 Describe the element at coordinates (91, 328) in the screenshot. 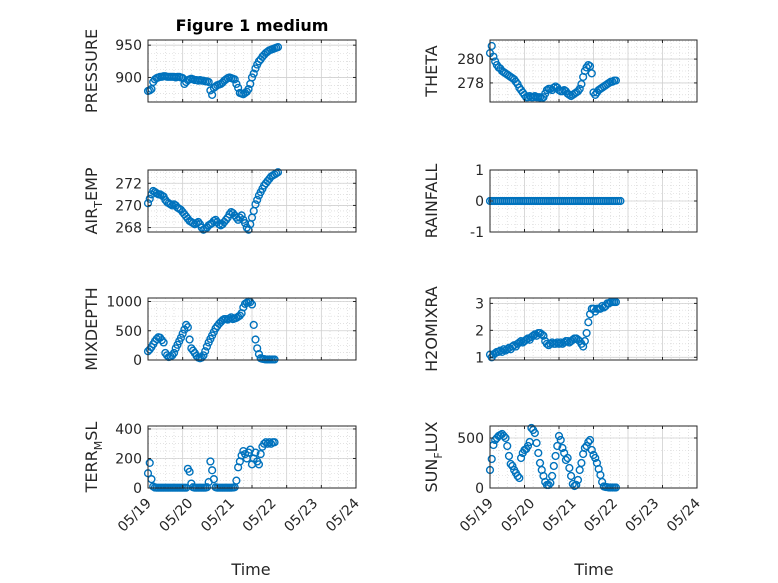

I see `y-axis-label: MIXDEPTH` at that location.